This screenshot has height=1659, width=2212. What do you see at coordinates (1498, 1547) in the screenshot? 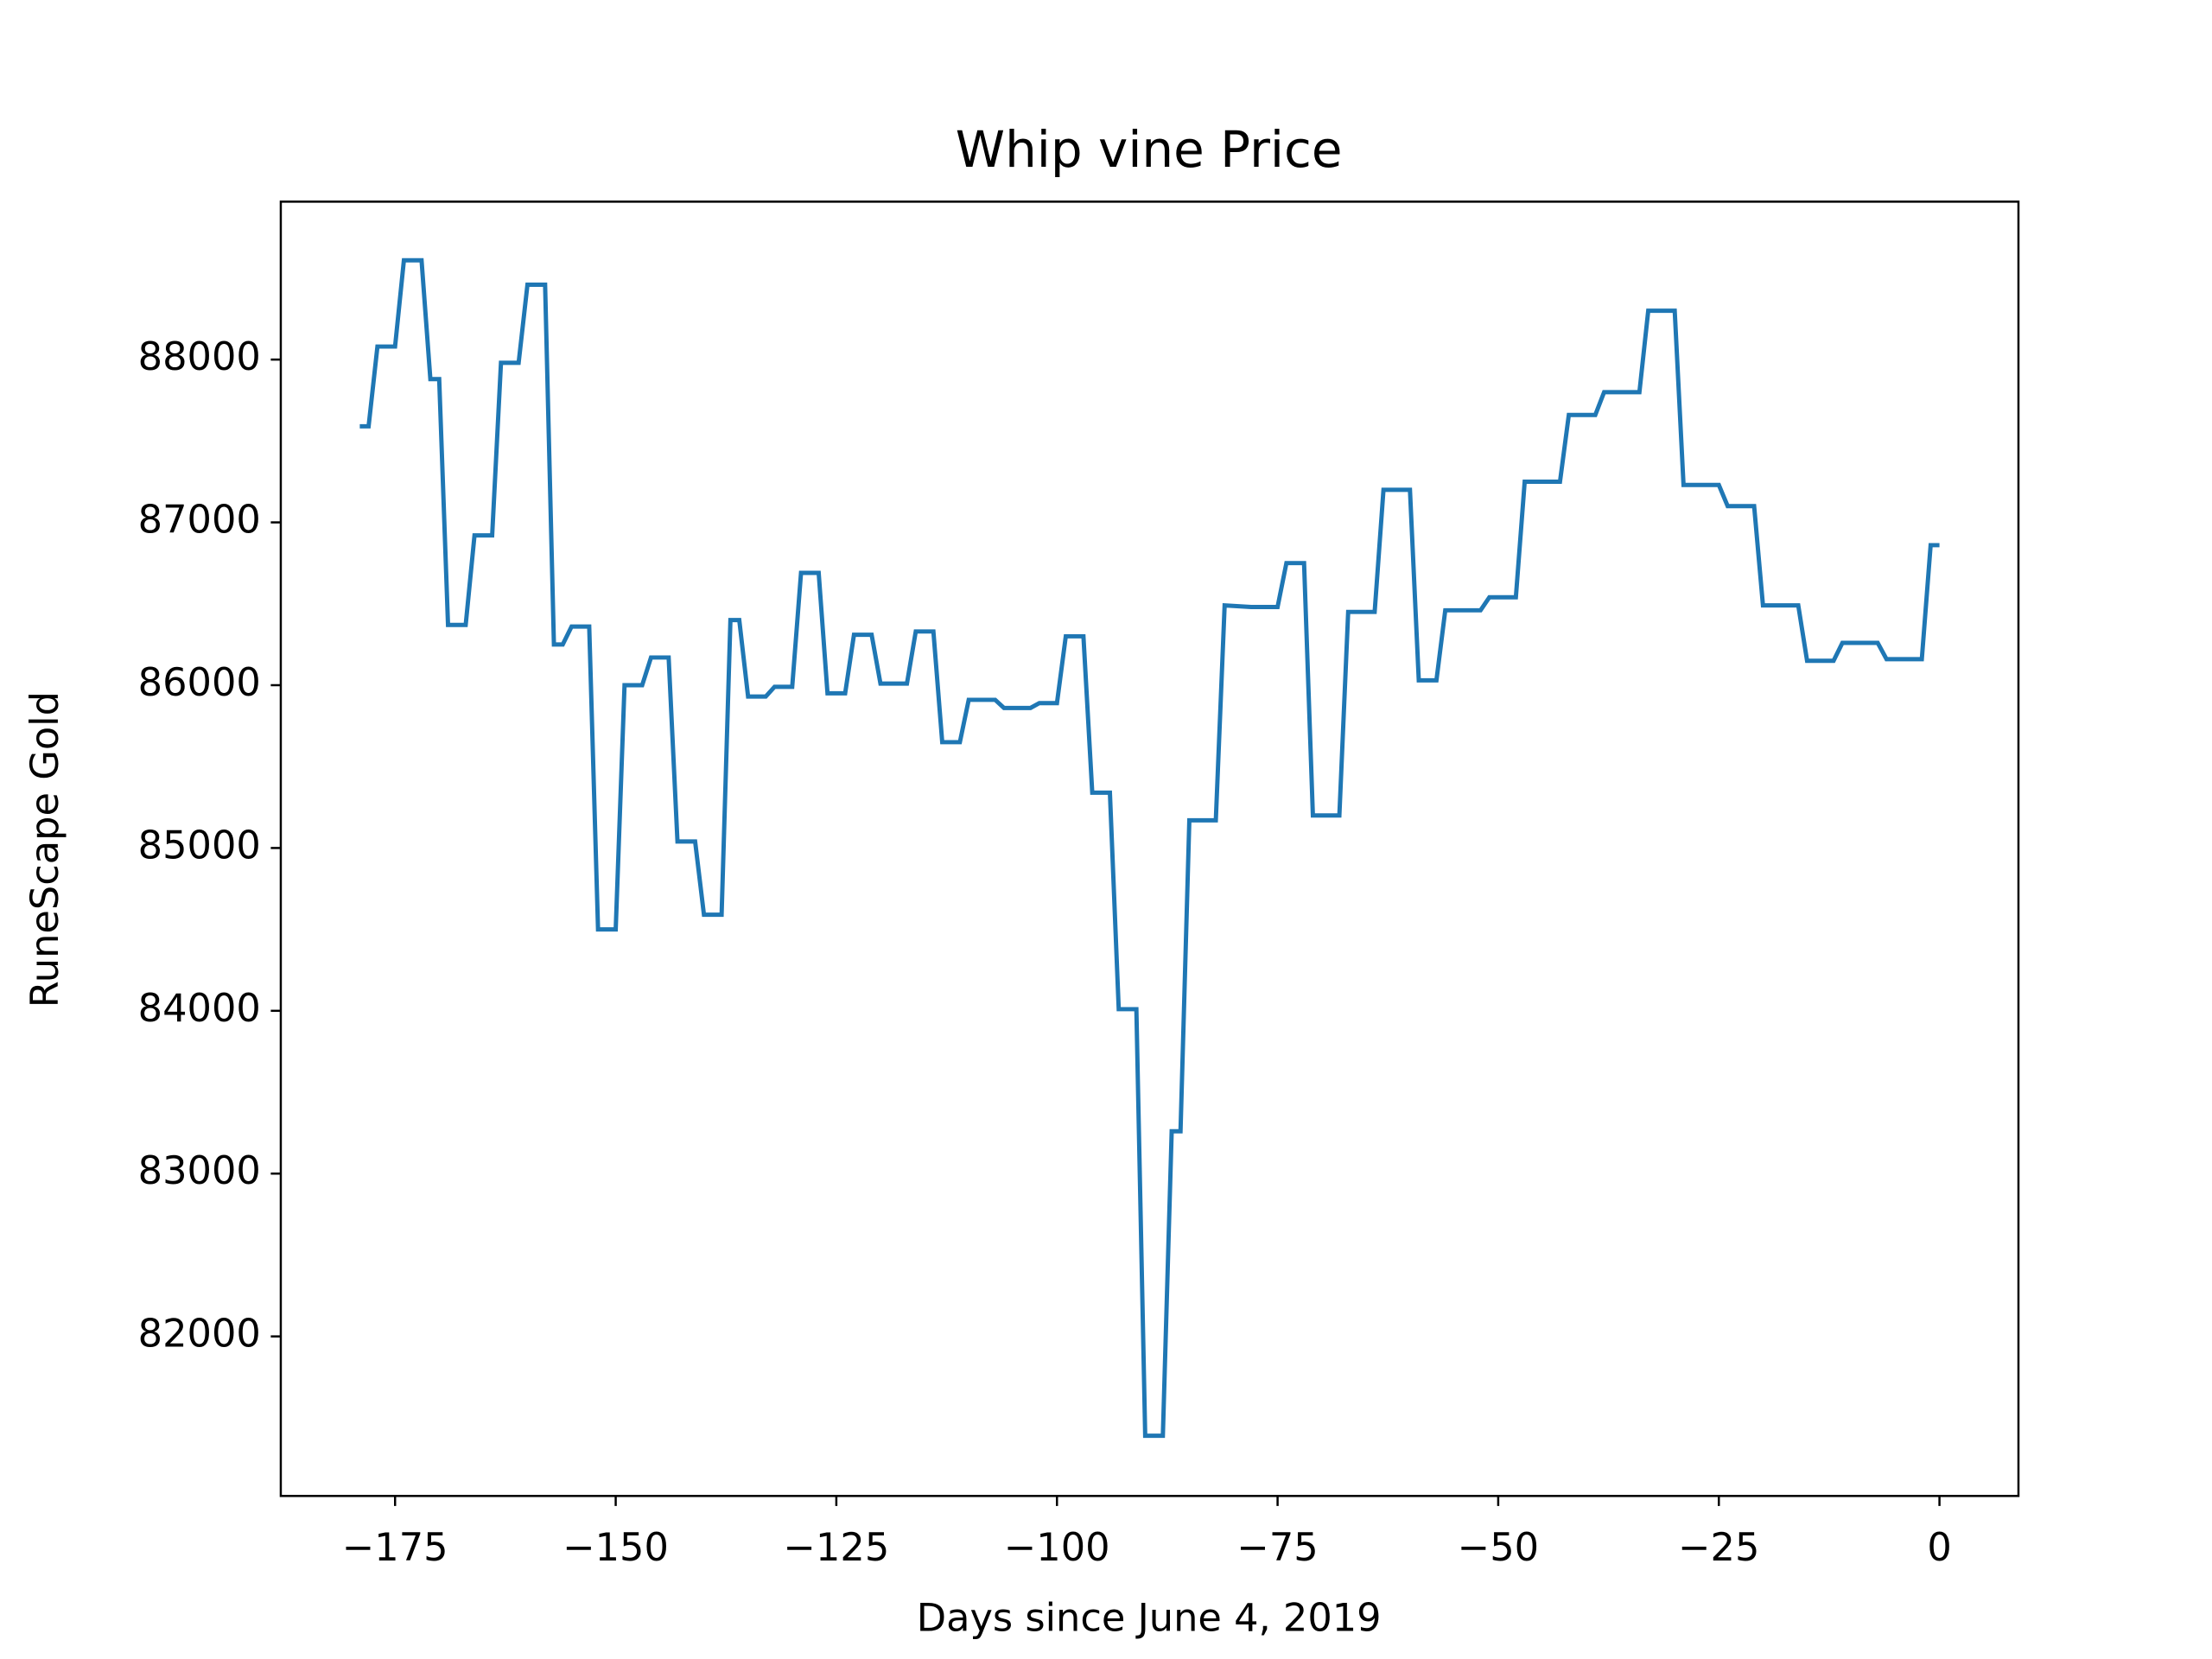
I see `x-tick-label: −50` at bounding box center [1498, 1547].